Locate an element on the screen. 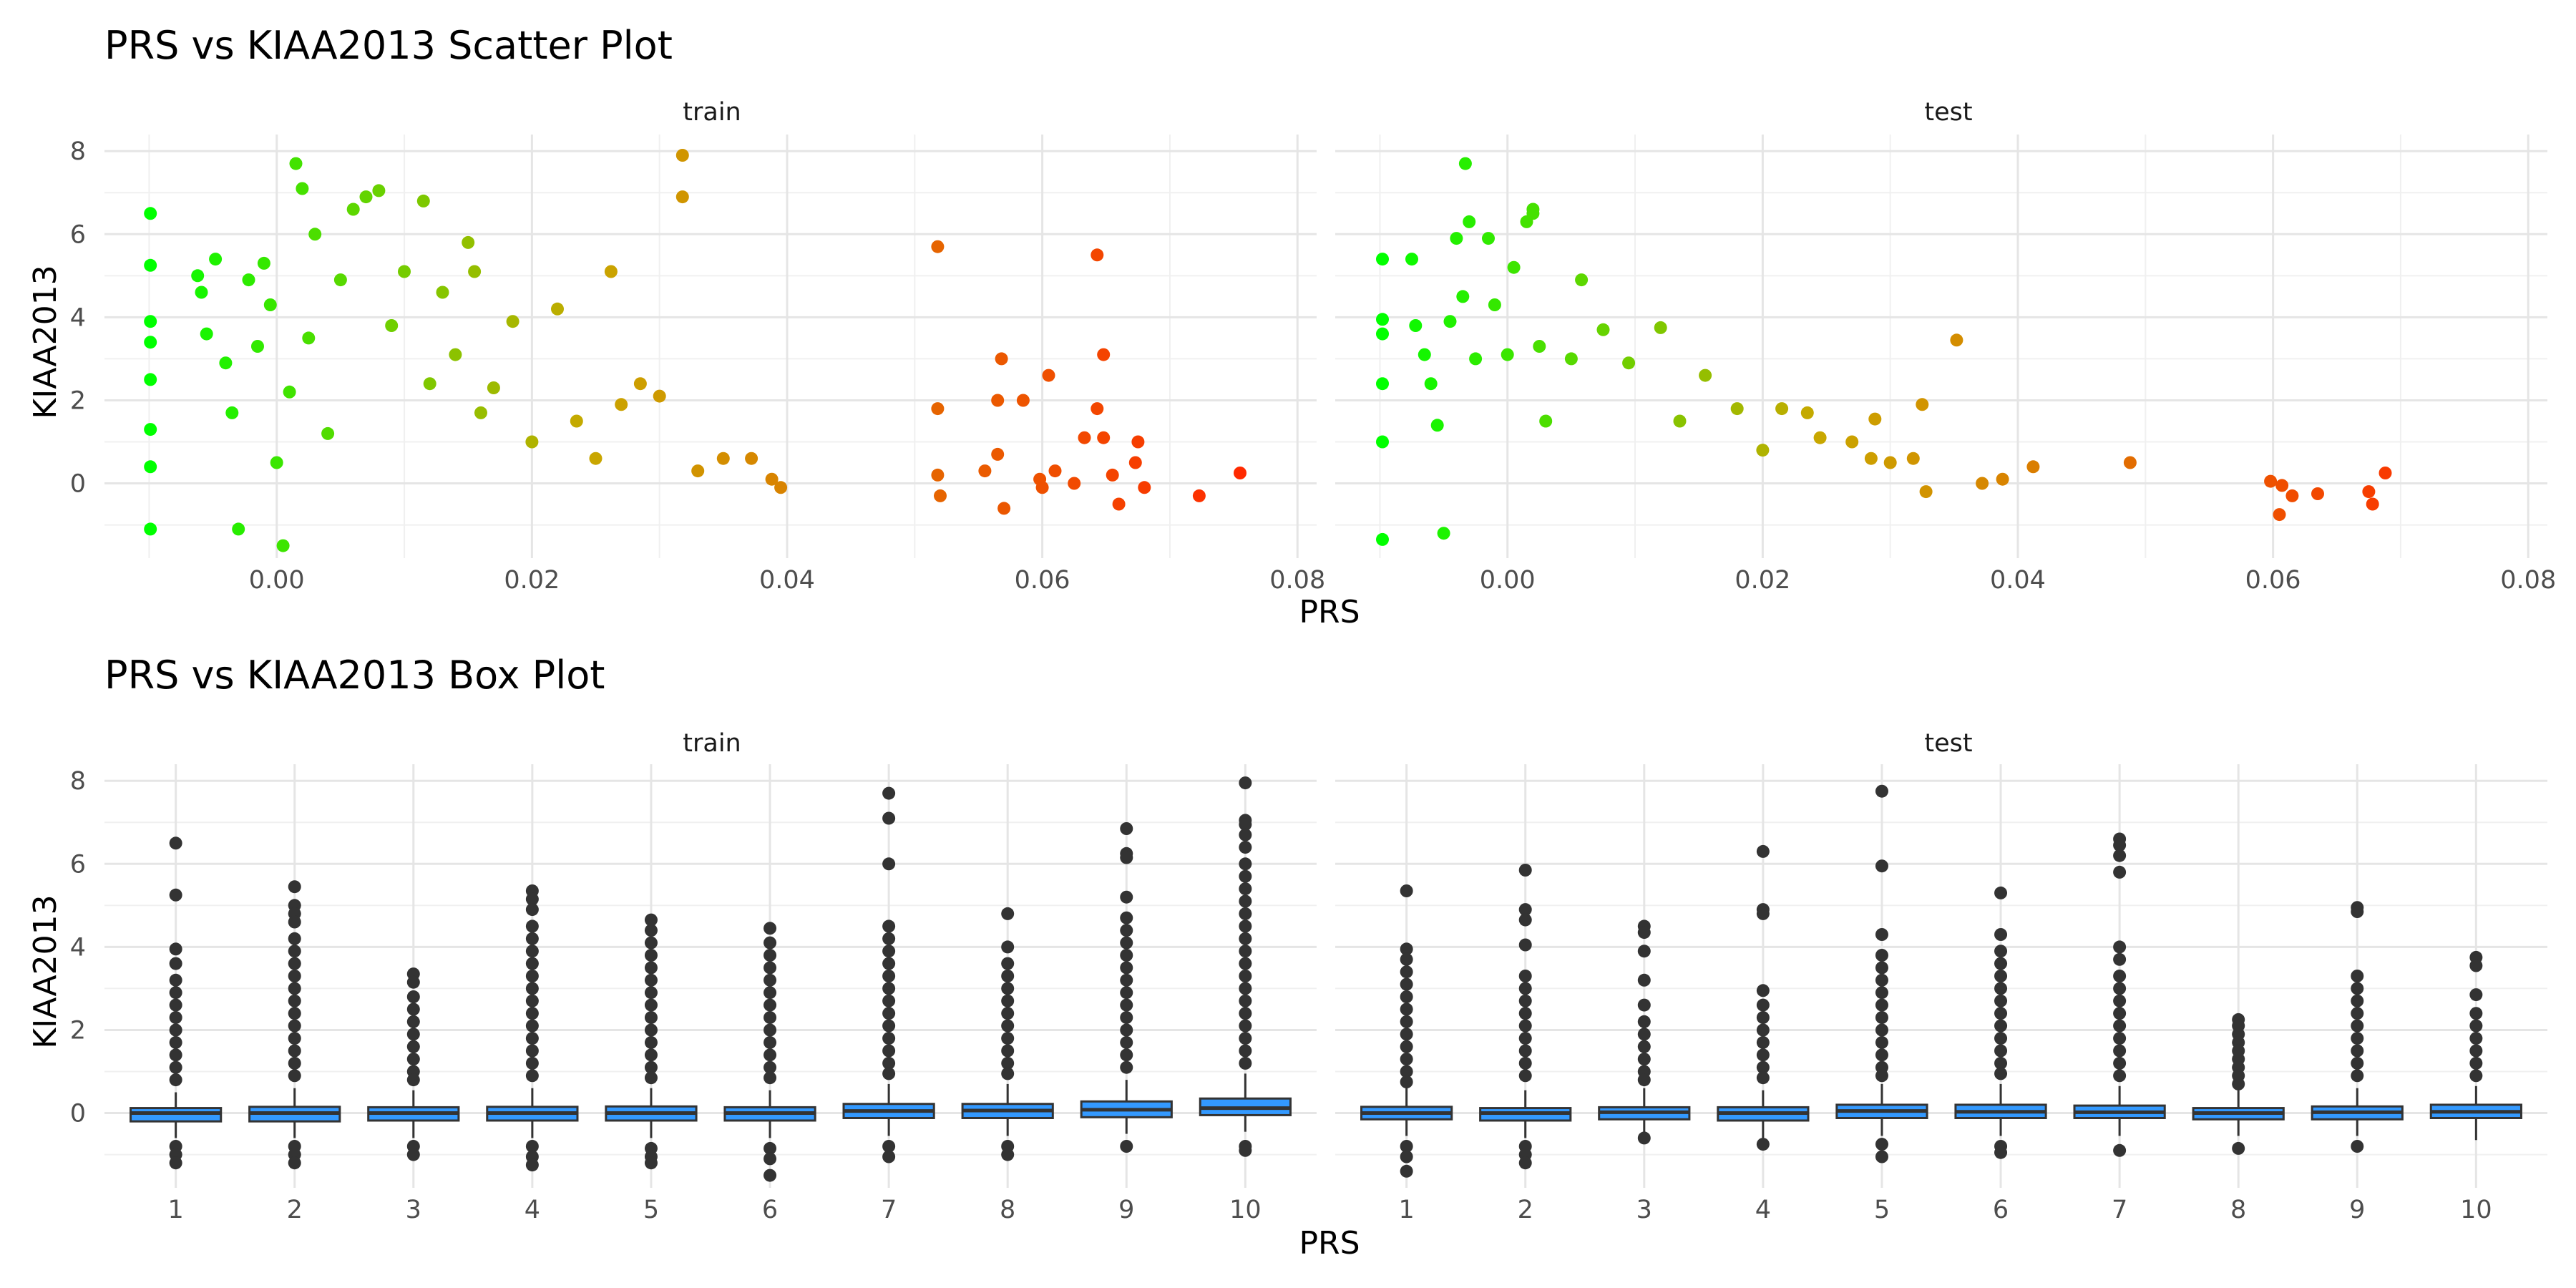  y-tick-label: 4 is located at coordinates (78, 317).